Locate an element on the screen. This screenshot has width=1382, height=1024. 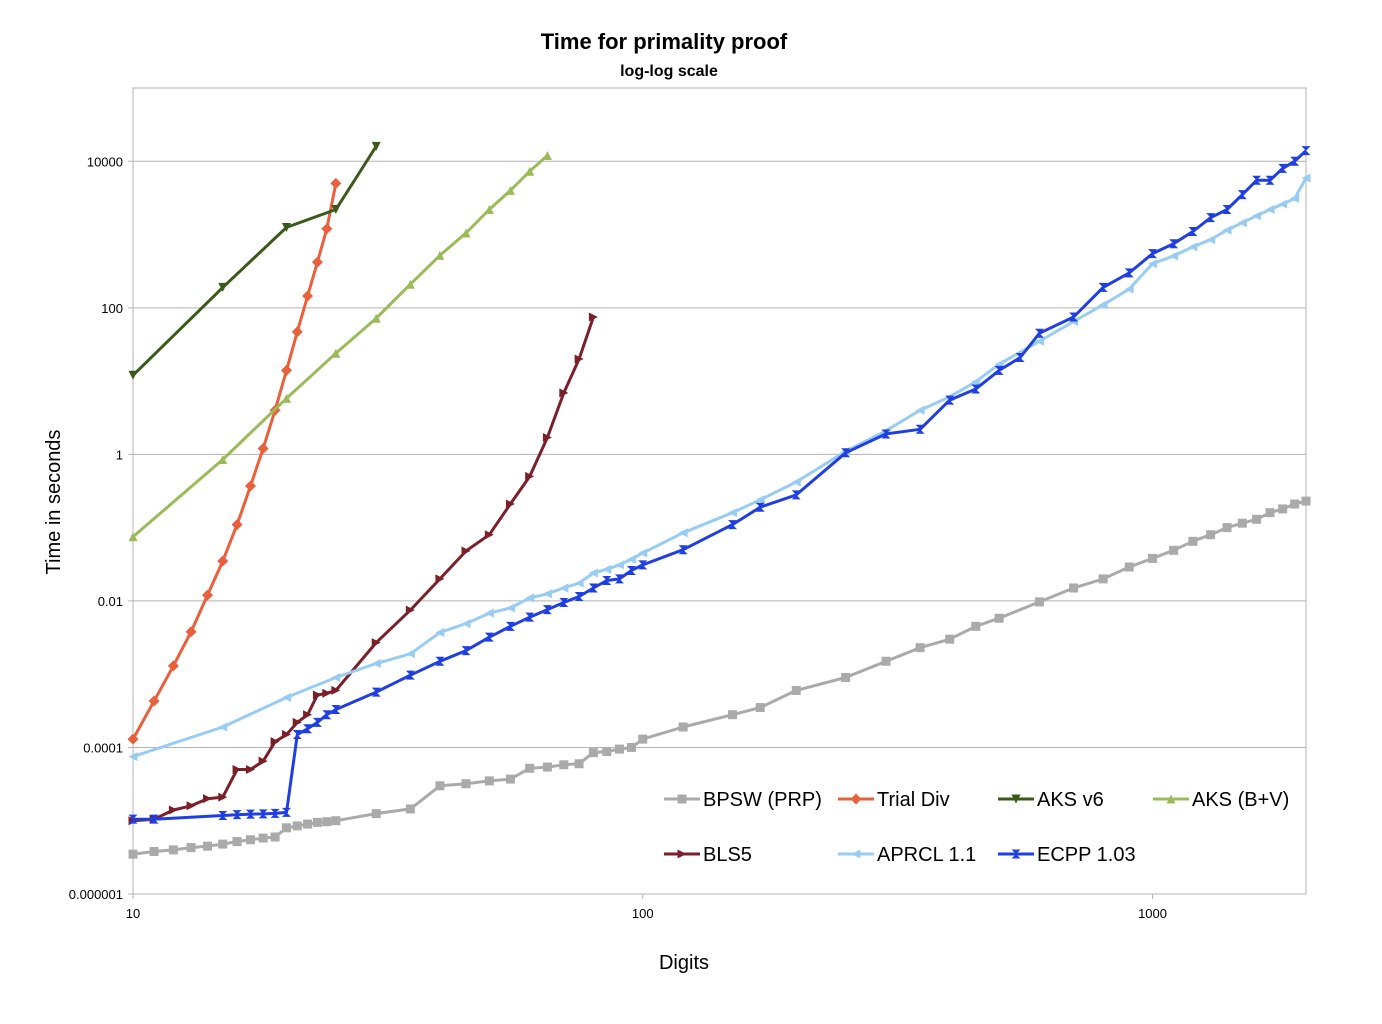
x-axis-label: Digits is located at coordinates (684, 963).